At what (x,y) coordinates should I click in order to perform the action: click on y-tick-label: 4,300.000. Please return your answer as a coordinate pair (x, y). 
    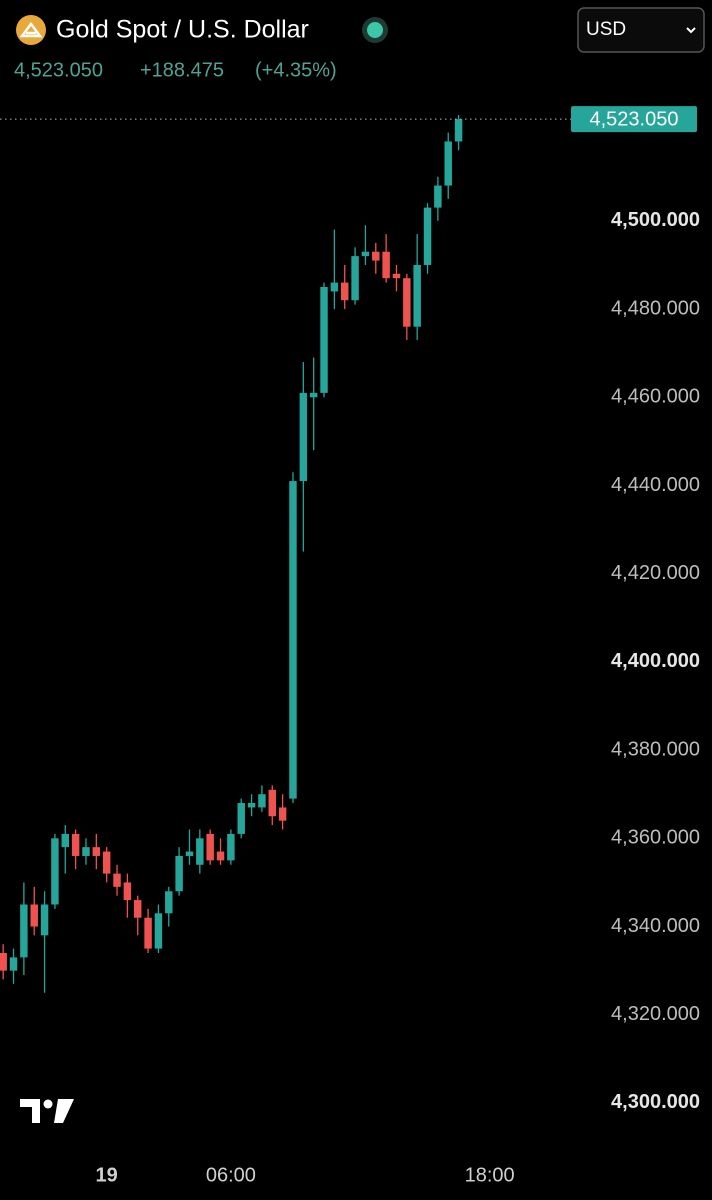
    Looking at the image, I should click on (655, 1102).